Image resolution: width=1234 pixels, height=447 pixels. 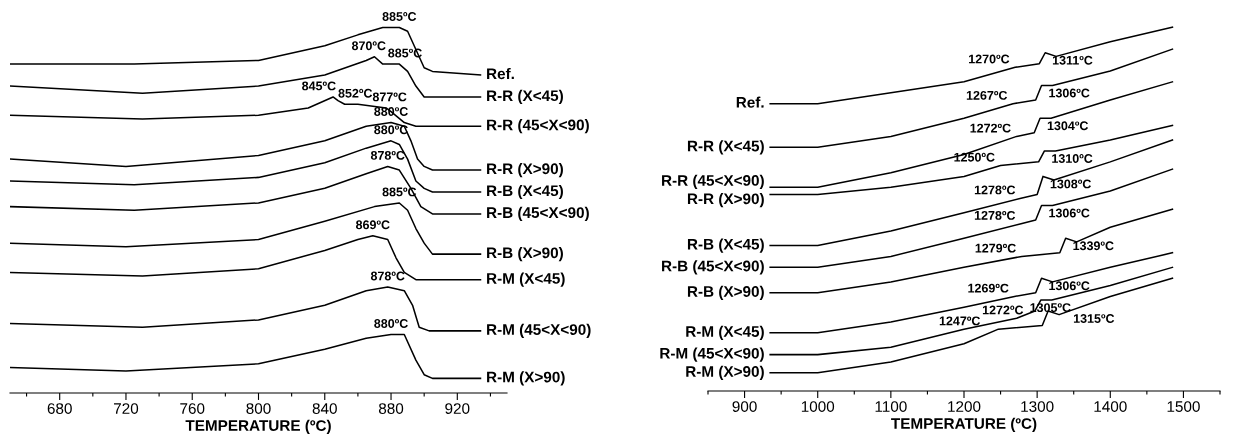 What do you see at coordinates (1072, 60) in the screenshot?
I see `annotation: 1311ºC` at bounding box center [1072, 60].